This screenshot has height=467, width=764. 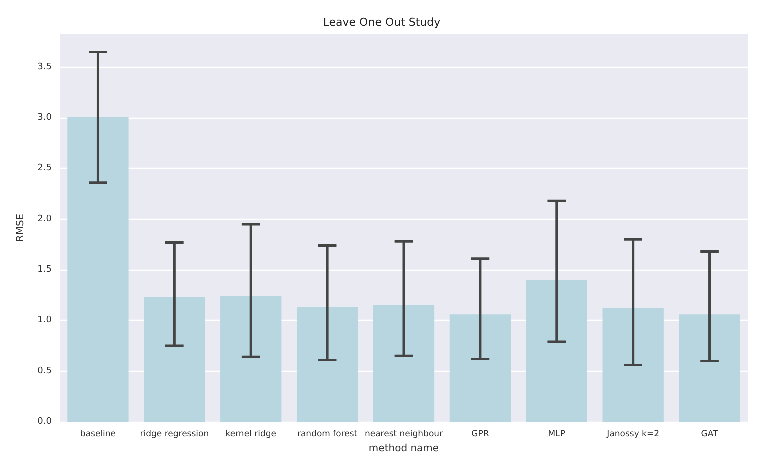 I want to click on x-tick-label: kernel ridge, so click(x=251, y=435).